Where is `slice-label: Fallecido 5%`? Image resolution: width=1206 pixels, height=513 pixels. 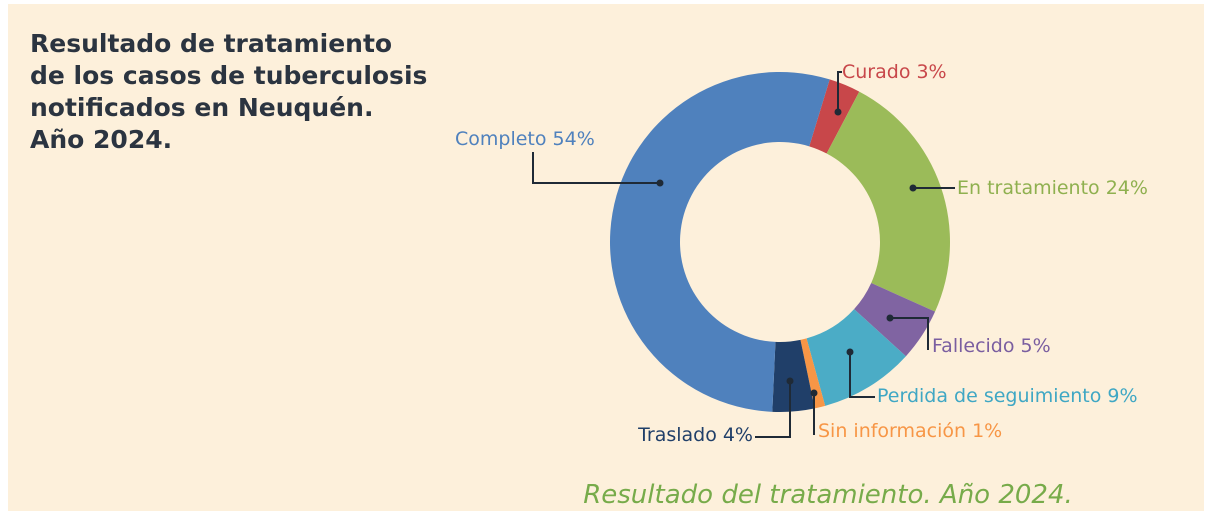 slice-label: Fallecido 5% is located at coordinates (991, 346).